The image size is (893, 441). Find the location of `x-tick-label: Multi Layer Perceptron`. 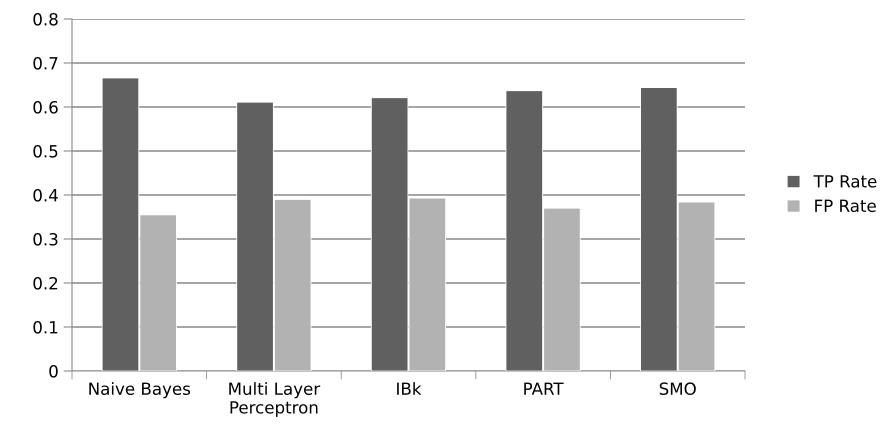

x-tick-label: Multi Layer Perceptron is located at coordinates (274, 399).